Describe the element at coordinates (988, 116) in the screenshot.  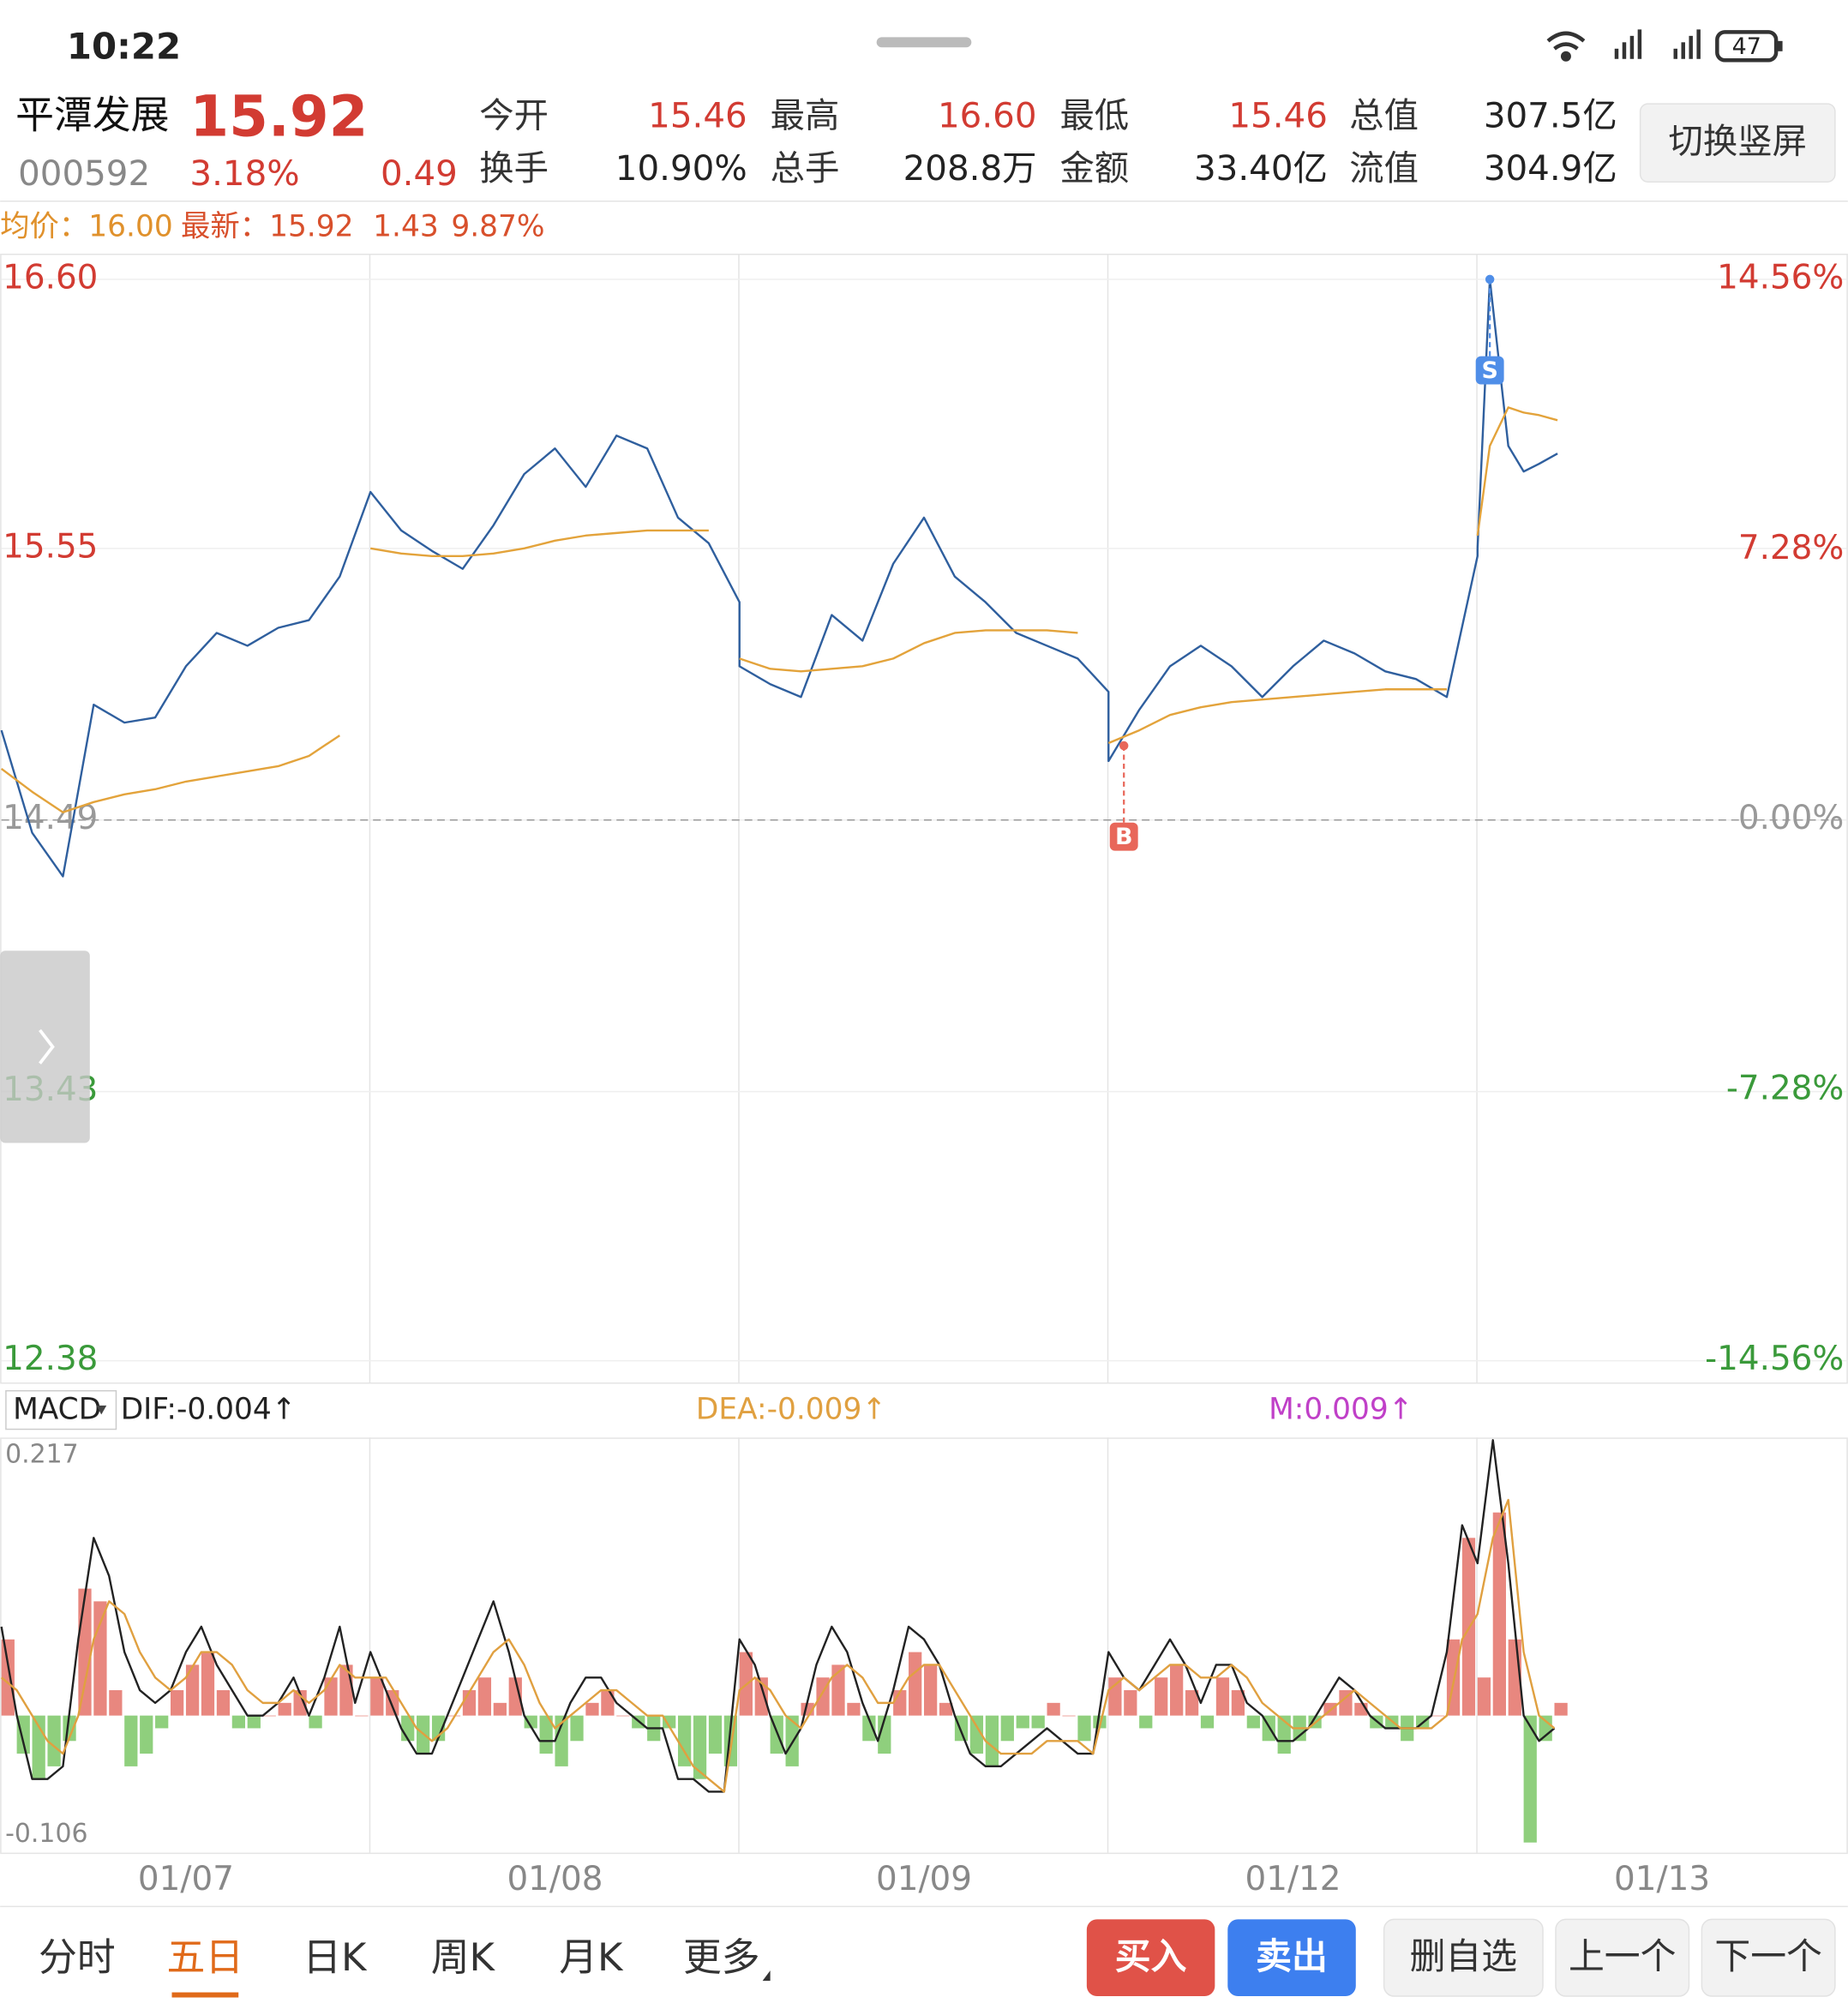
I see `stat-value: 16.60` at that location.